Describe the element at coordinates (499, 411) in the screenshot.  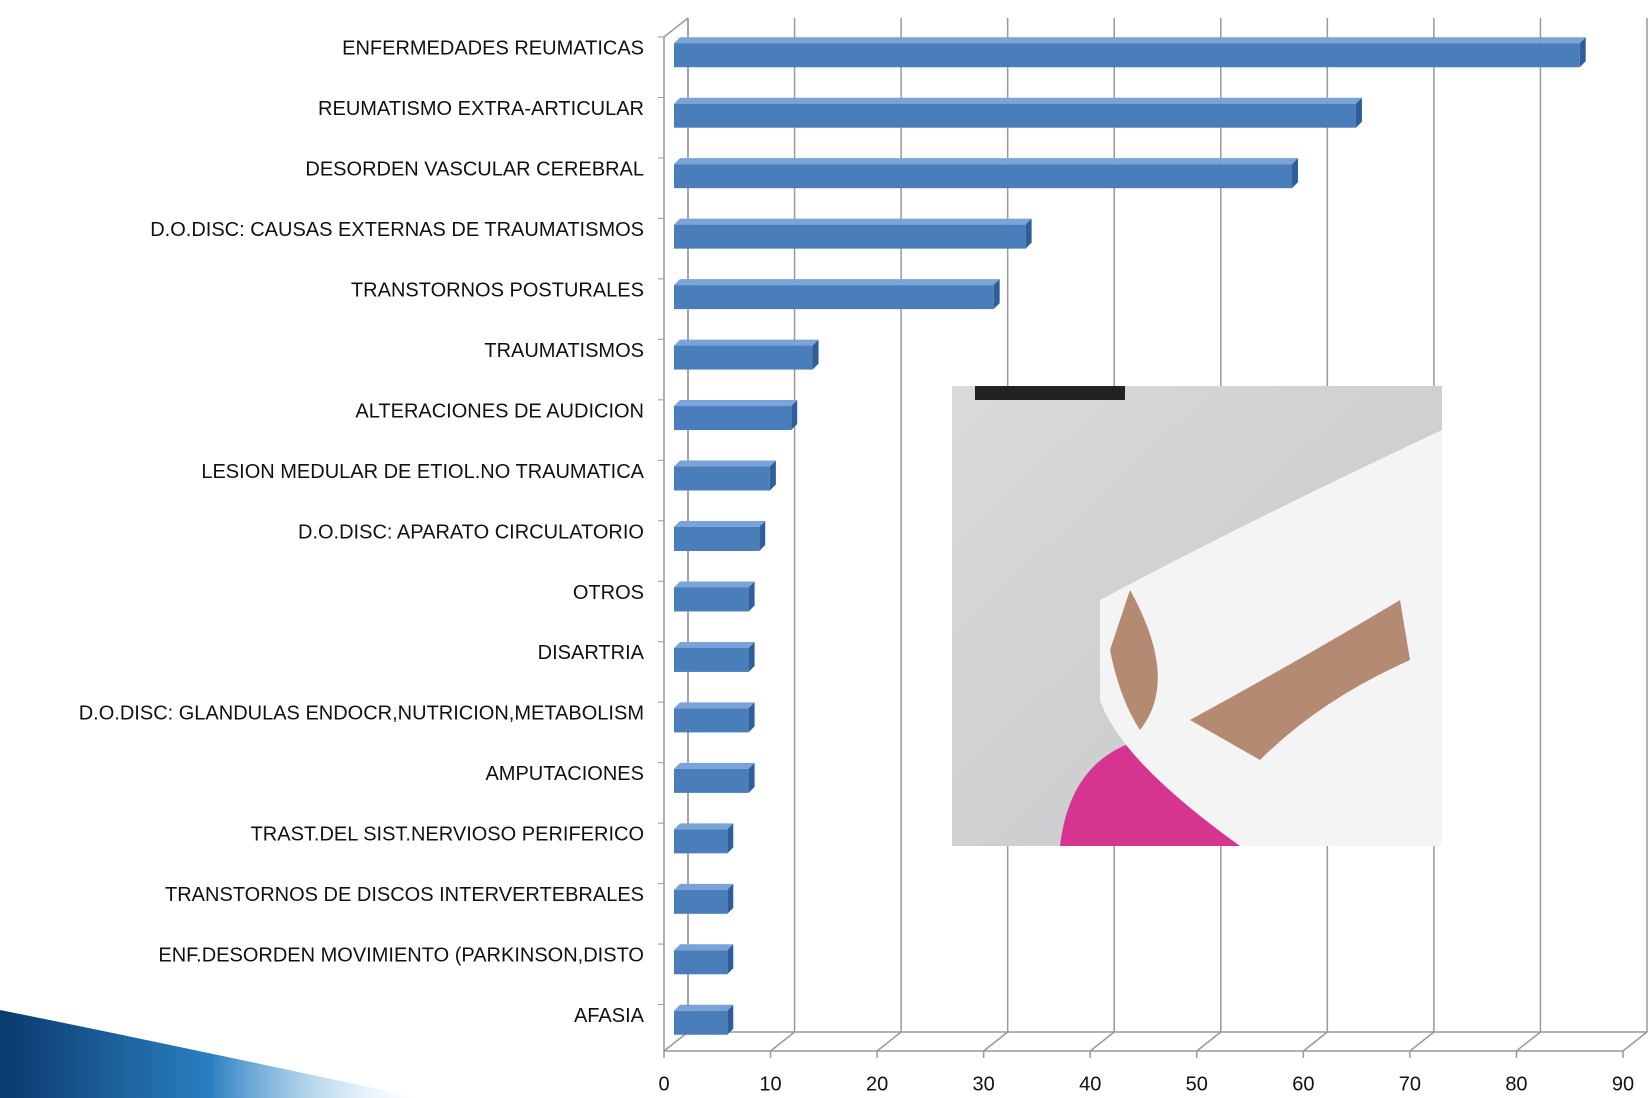
I see `y-tick-label: ALTERACIONES DE AUDICION` at that location.